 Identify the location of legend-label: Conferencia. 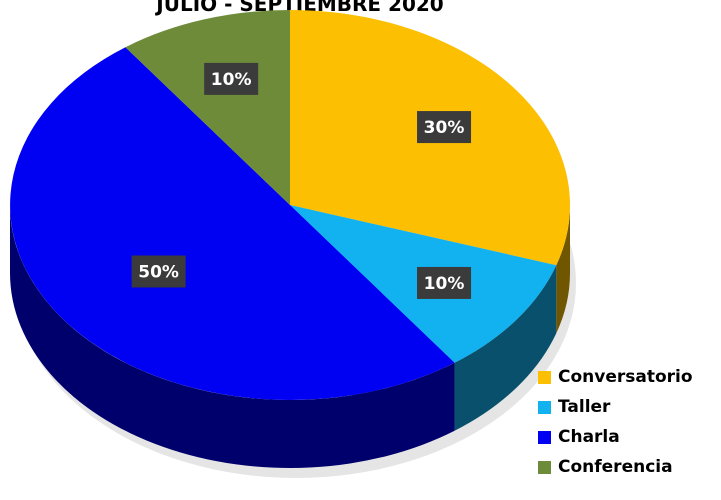
(615, 467).